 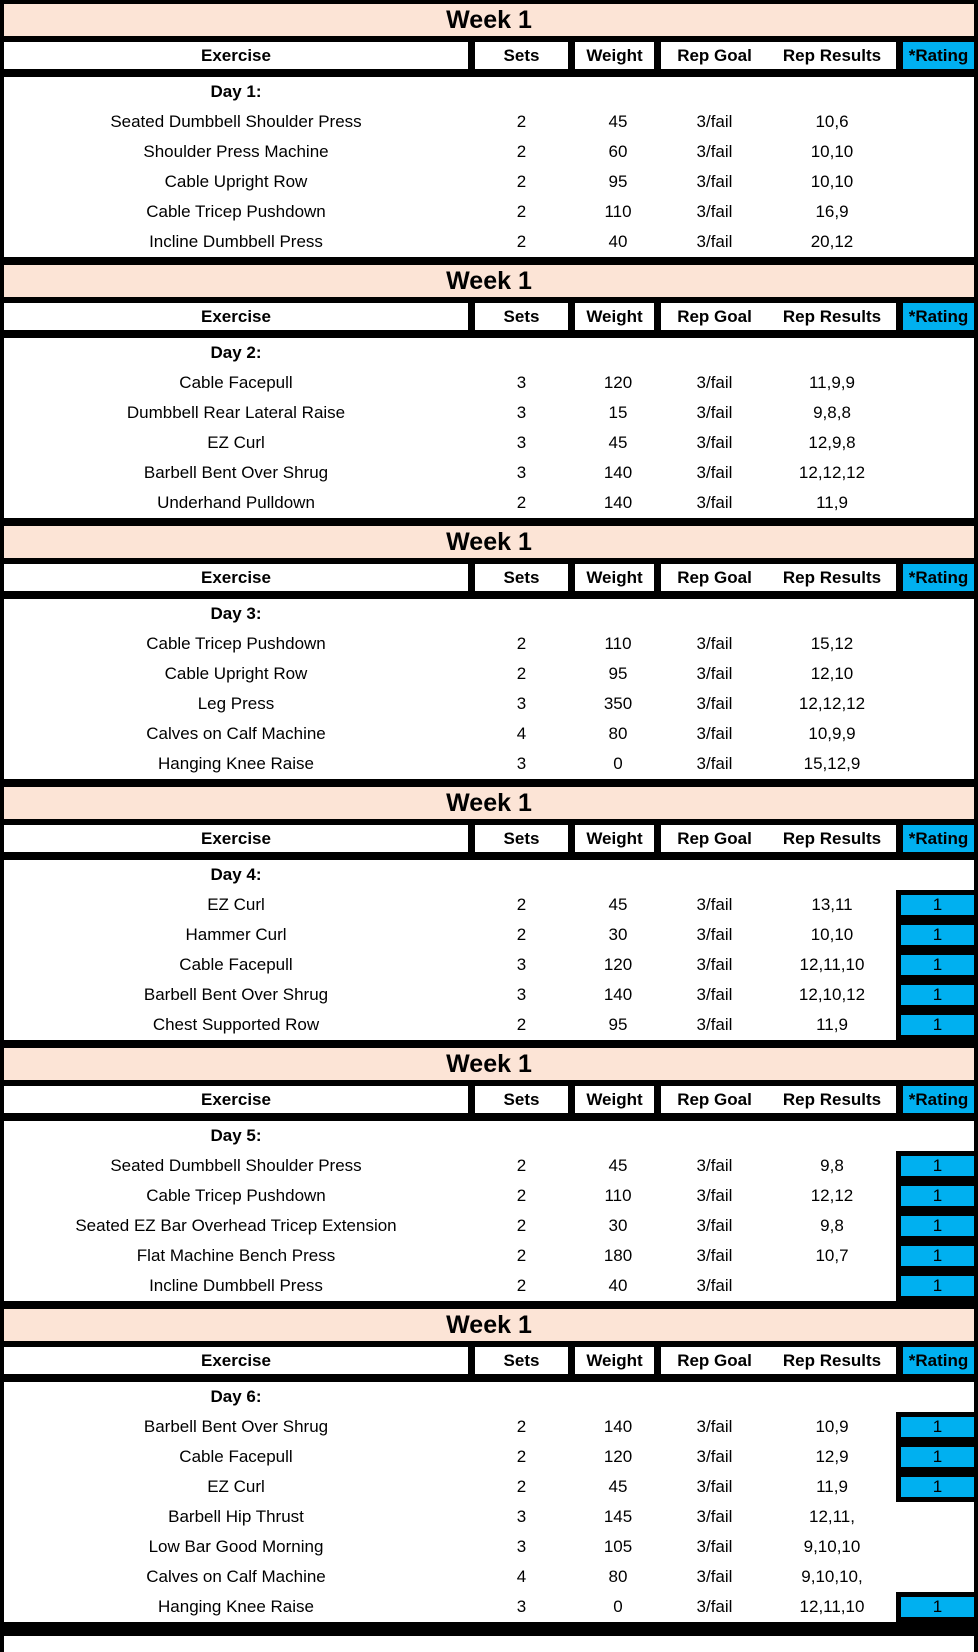 I want to click on weight-cell: 60, so click(x=618, y=151).